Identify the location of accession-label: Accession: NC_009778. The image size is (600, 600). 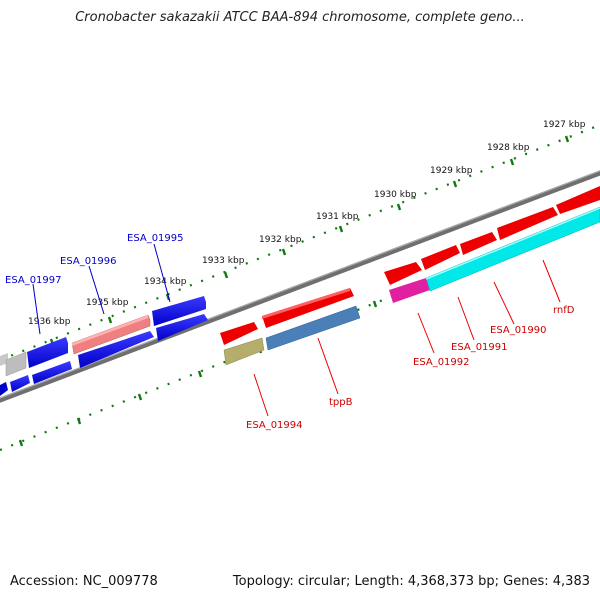
(84, 581).